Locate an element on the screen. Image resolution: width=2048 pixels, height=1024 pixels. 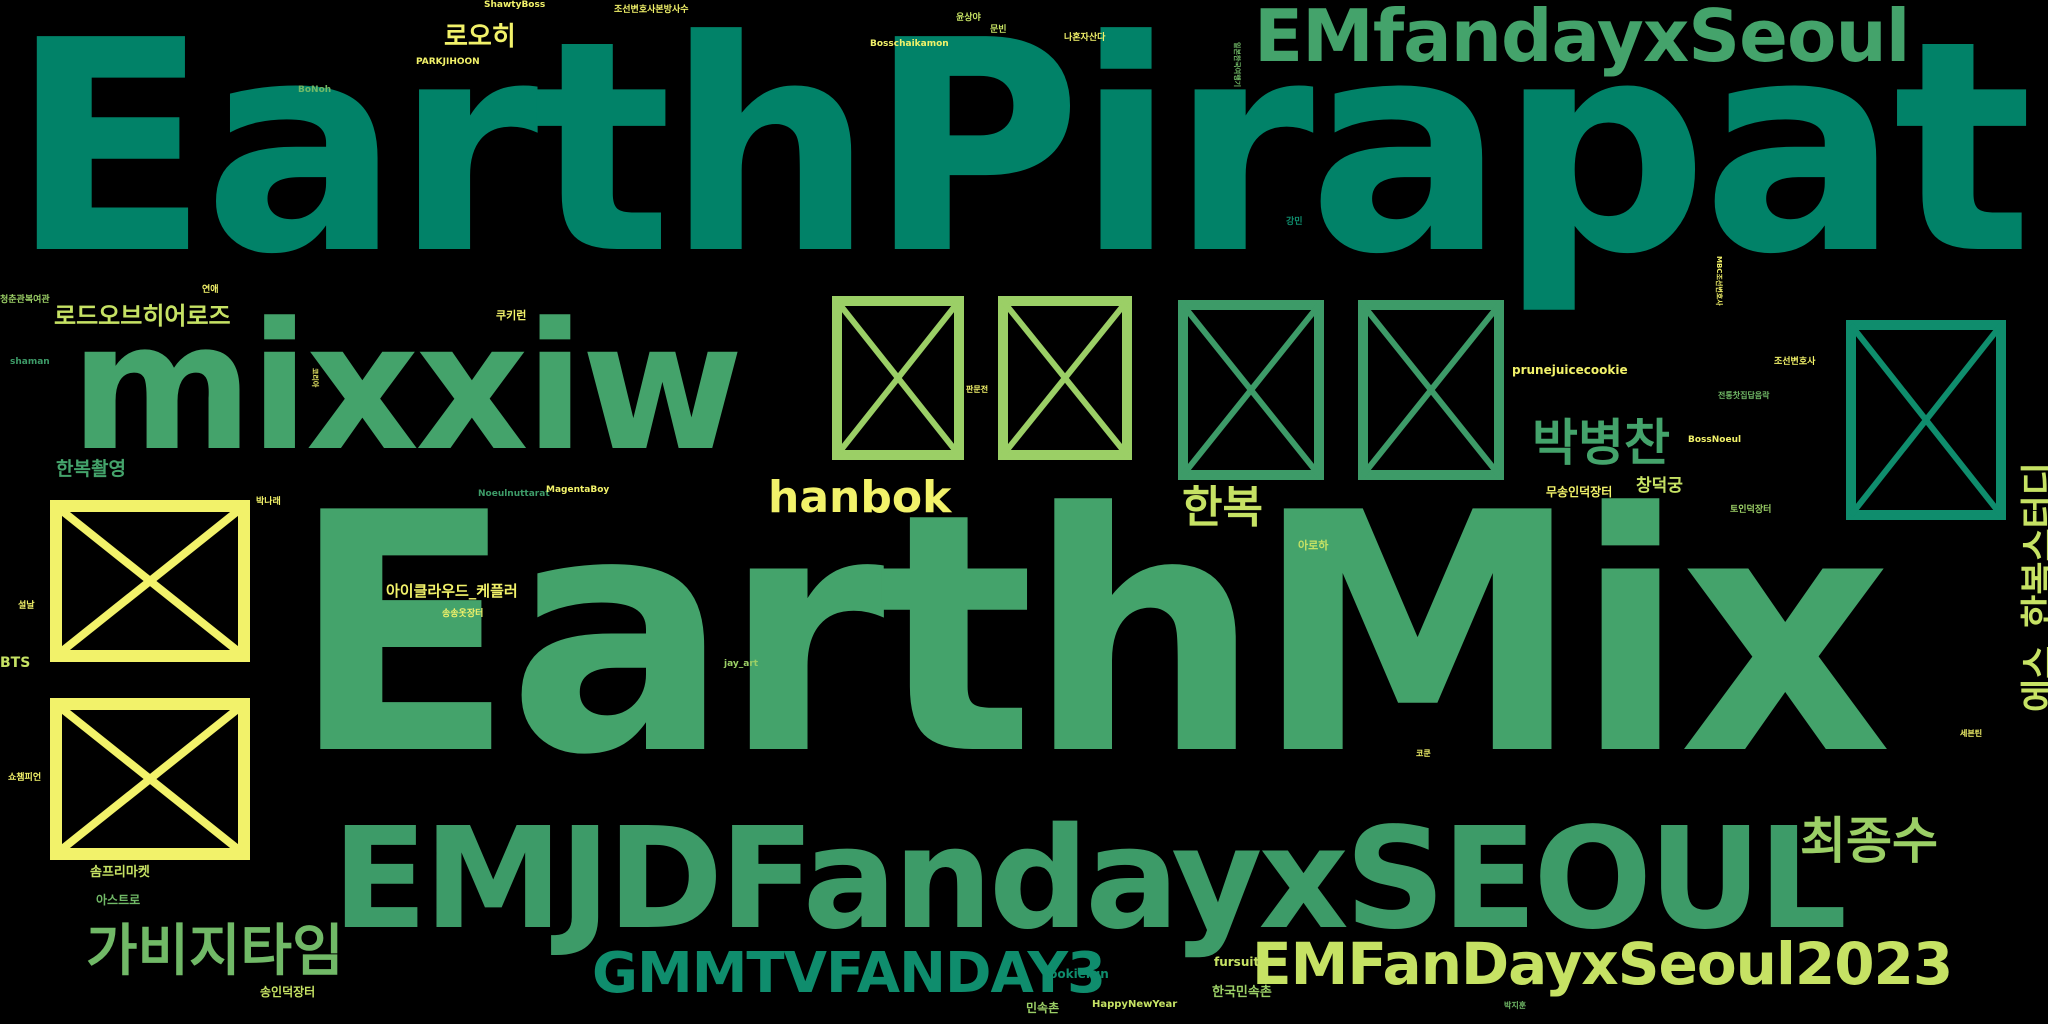
word-emjdfandayxseoul: EMJDFandayxSEOUL is located at coordinates (1089, 879).